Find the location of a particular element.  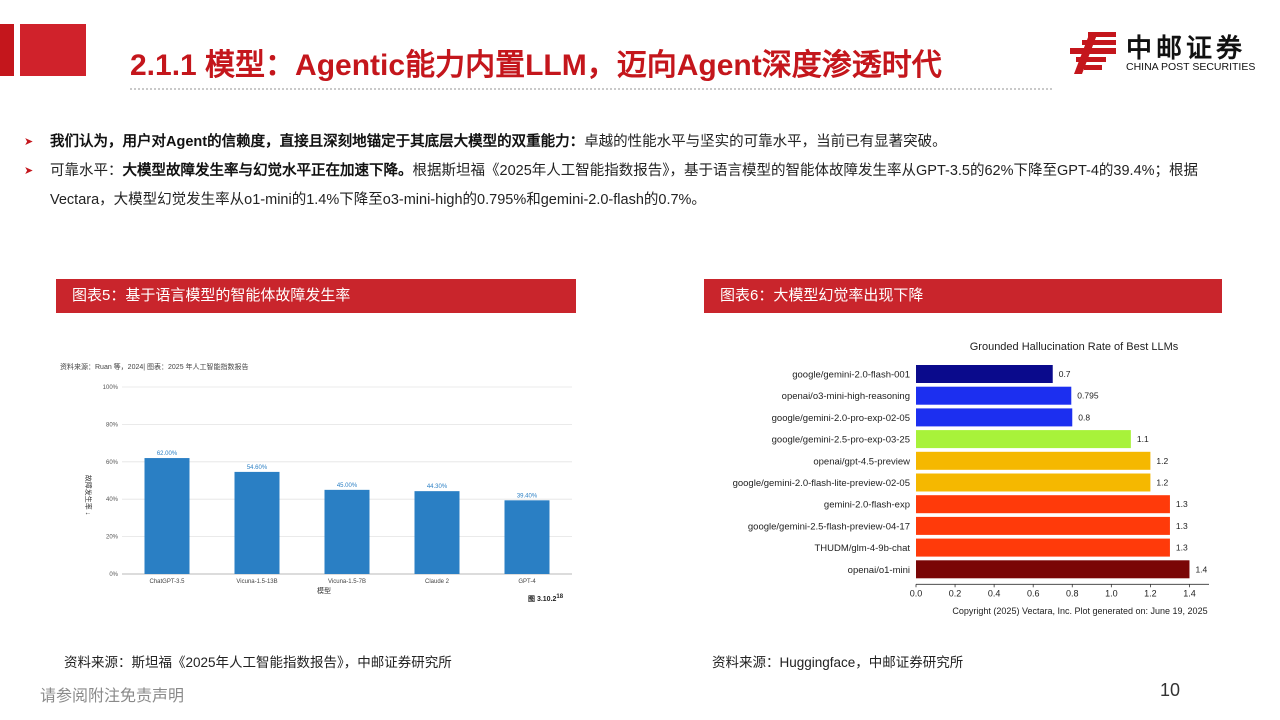

data-label: 54.60% is located at coordinates (257, 468).